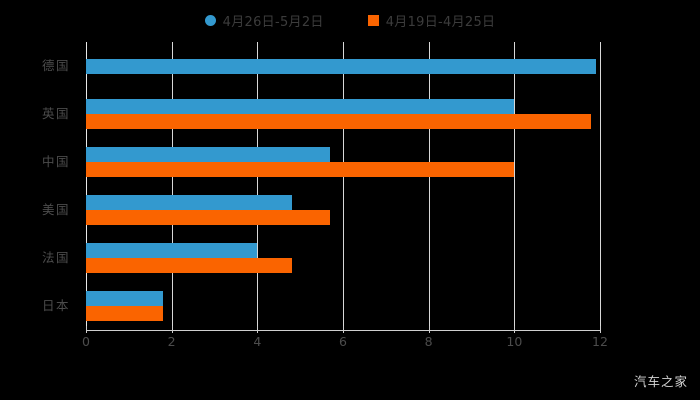  I want to click on bar-德国-series-1, so click(341, 66).